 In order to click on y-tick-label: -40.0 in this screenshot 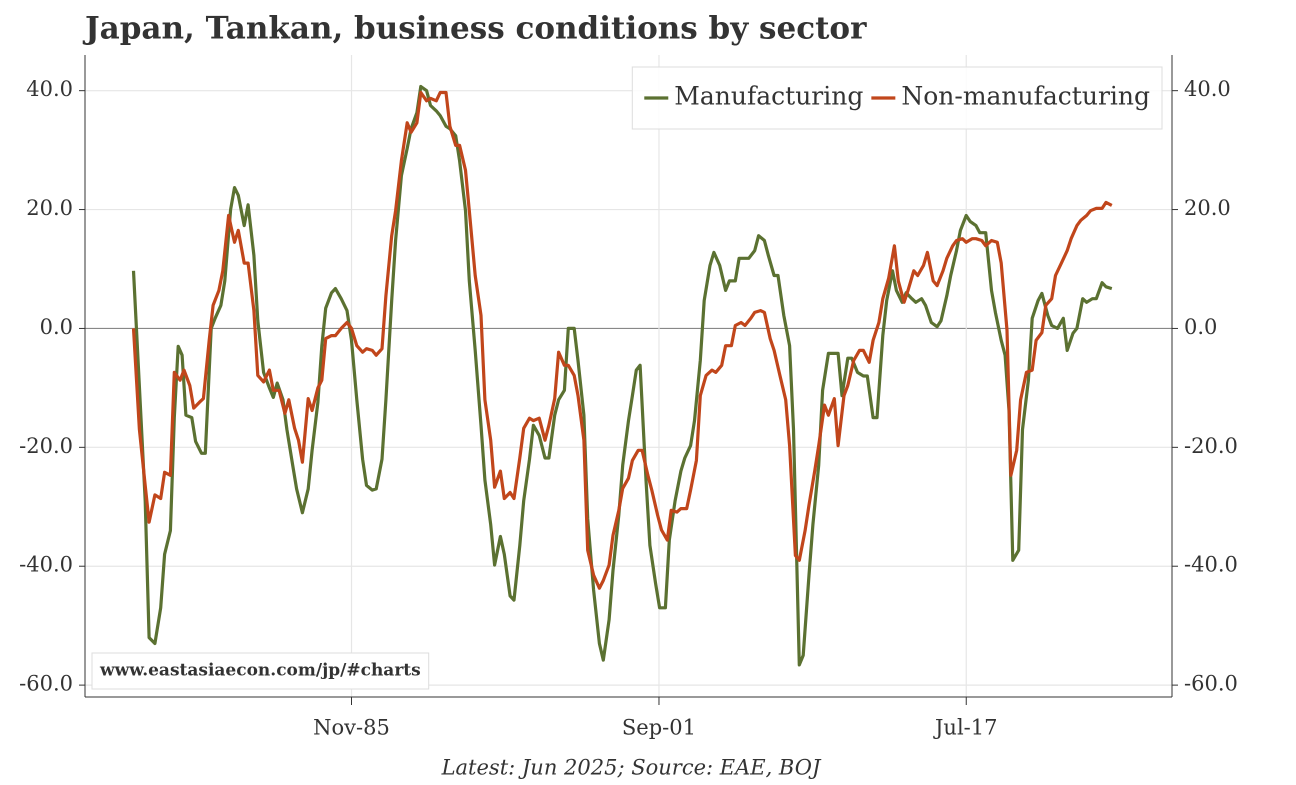, I will do `click(46, 565)`.